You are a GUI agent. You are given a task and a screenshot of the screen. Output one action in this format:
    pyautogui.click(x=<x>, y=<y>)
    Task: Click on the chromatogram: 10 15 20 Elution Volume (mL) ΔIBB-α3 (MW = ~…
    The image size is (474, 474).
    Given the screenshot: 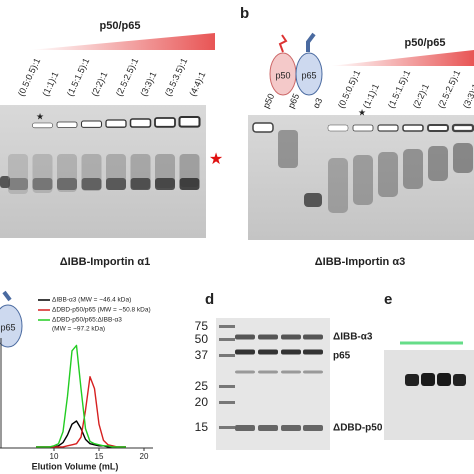 What is the action you would take?
    pyautogui.click(x=76, y=384)
    